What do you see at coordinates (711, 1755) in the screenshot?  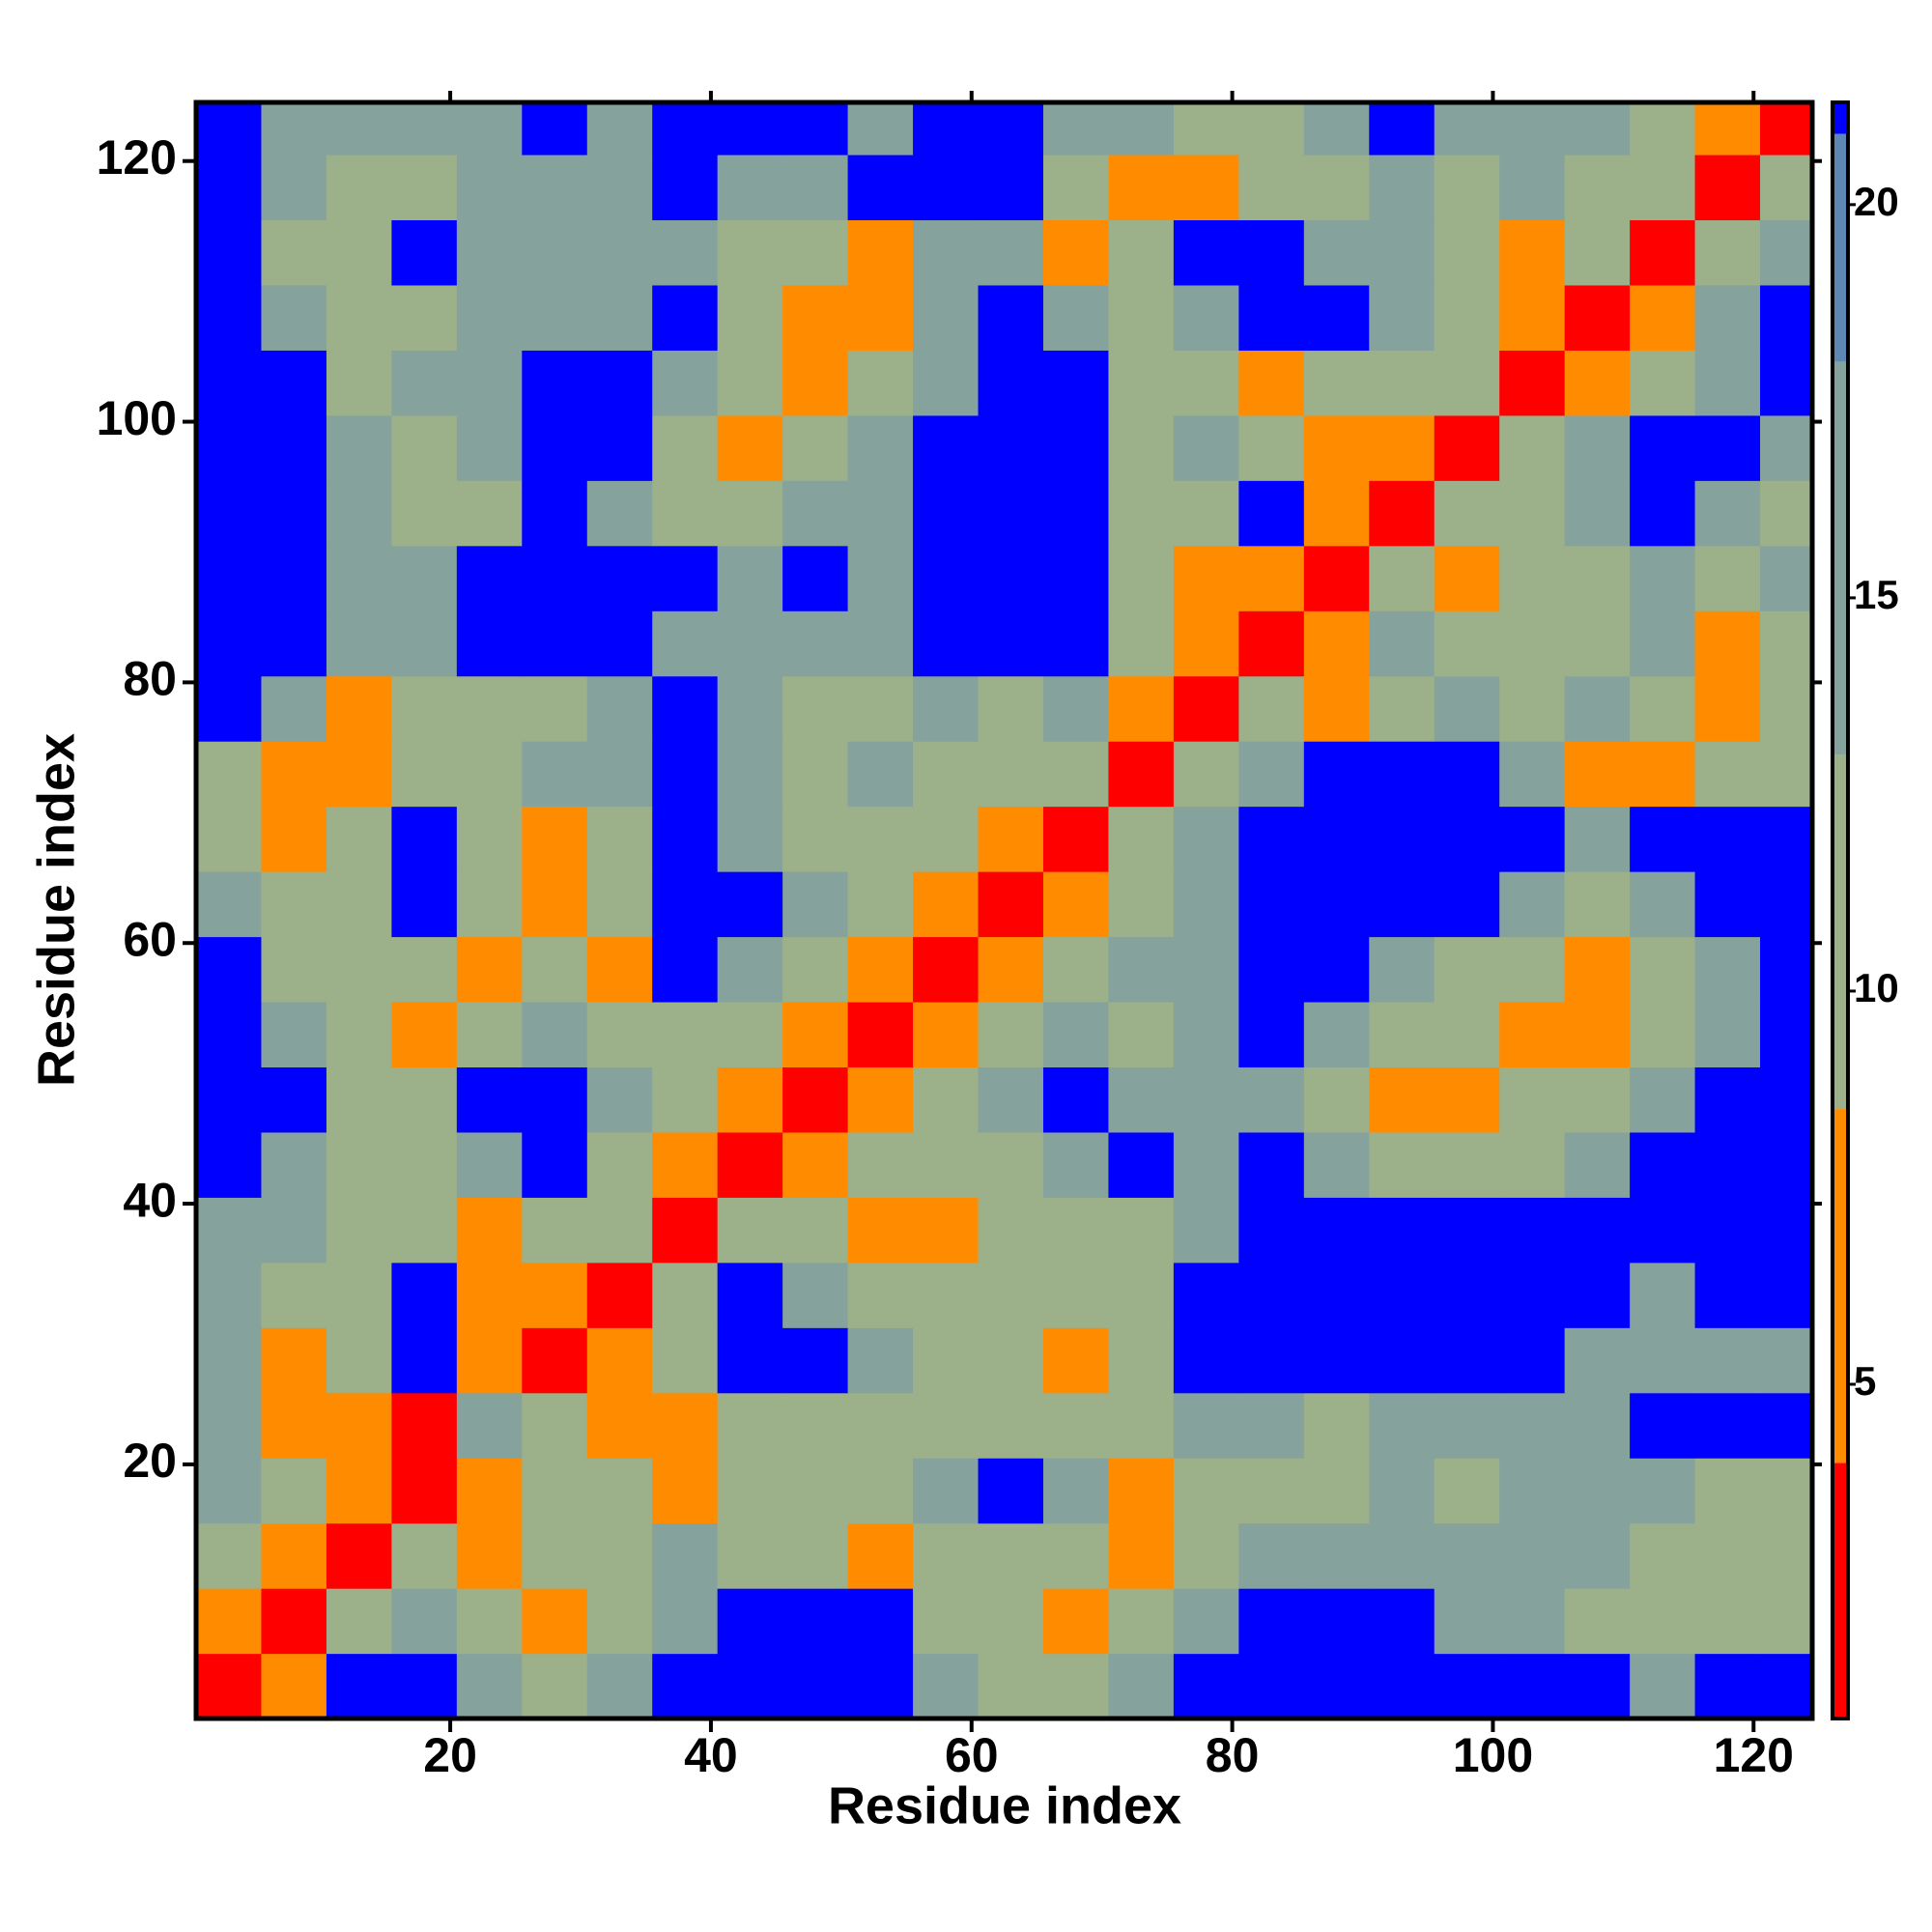 I see `x-tick-label: 40` at bounding box center [711, 1755].